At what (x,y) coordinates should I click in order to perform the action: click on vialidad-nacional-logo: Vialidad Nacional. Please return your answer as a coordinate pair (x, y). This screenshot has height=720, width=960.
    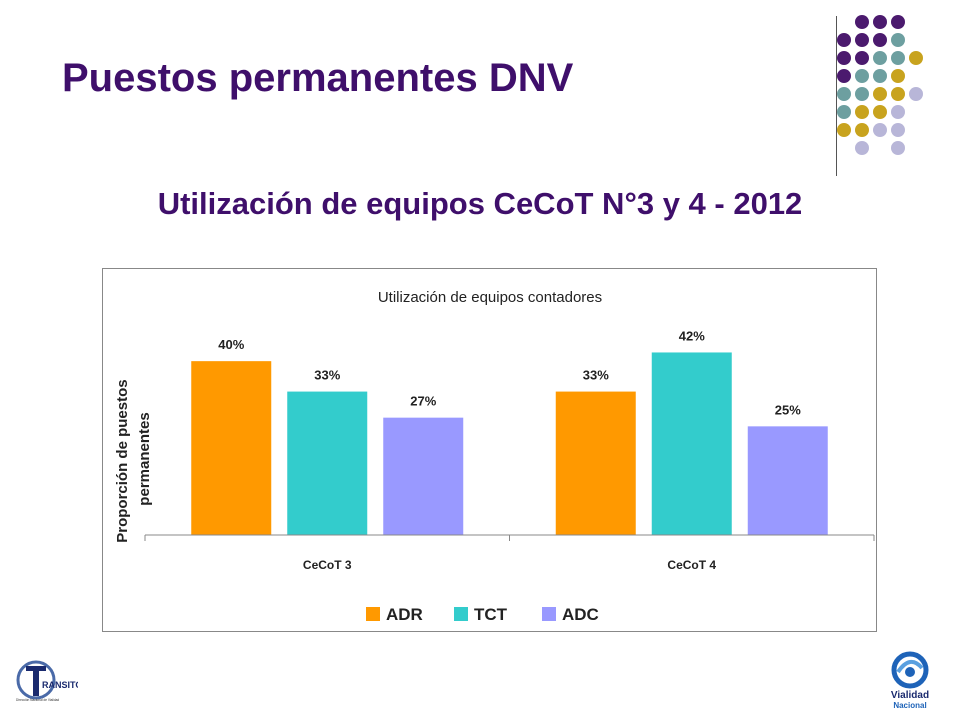
    Looking at the image, I should click on (910, 680).